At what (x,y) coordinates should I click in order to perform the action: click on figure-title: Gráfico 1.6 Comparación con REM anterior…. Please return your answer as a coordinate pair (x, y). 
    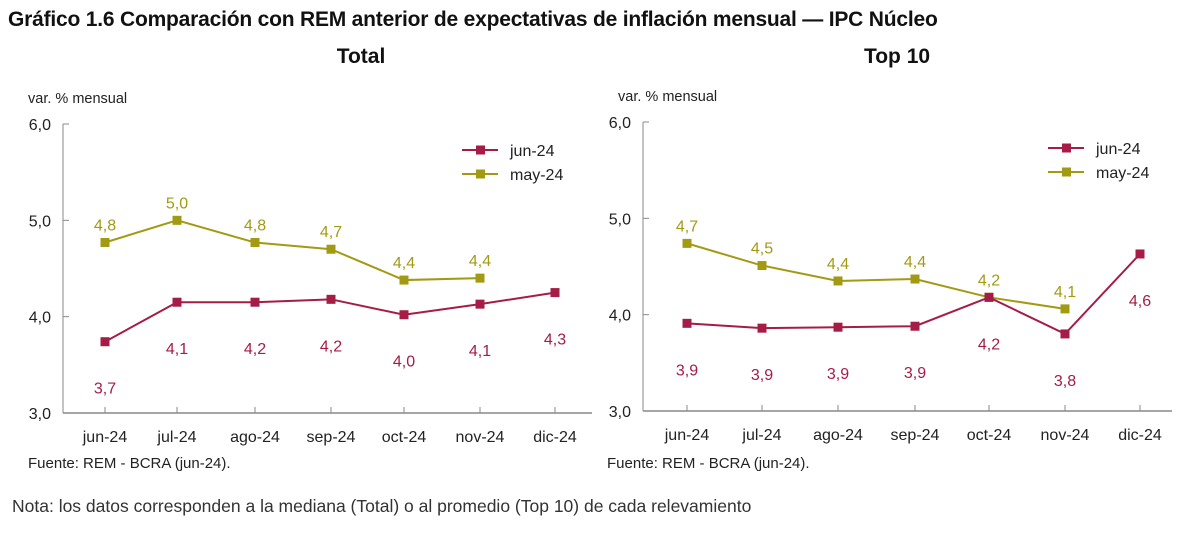
    Looking at the image, I should click on (473, 19).